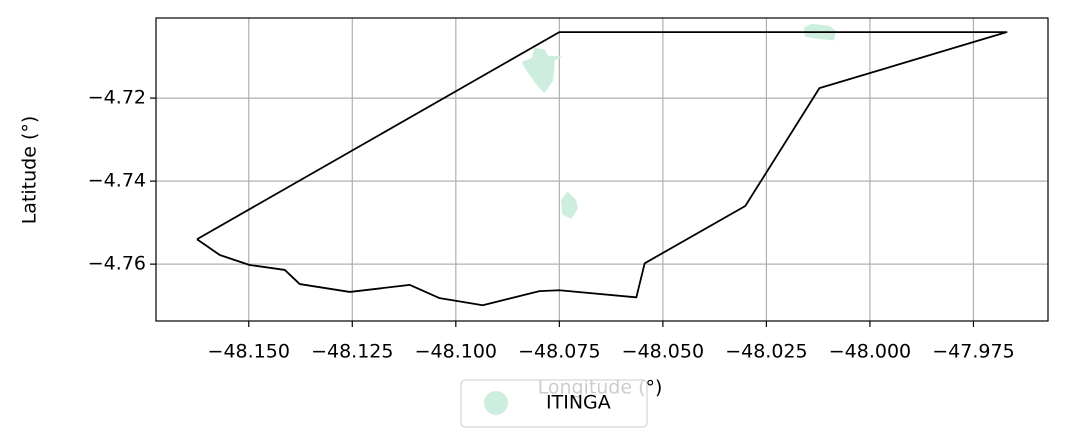  What do you see at coordinates (578, 403) in the screenshot?
I see `legend-label: ITINGA` at bounding box center [578, 403].